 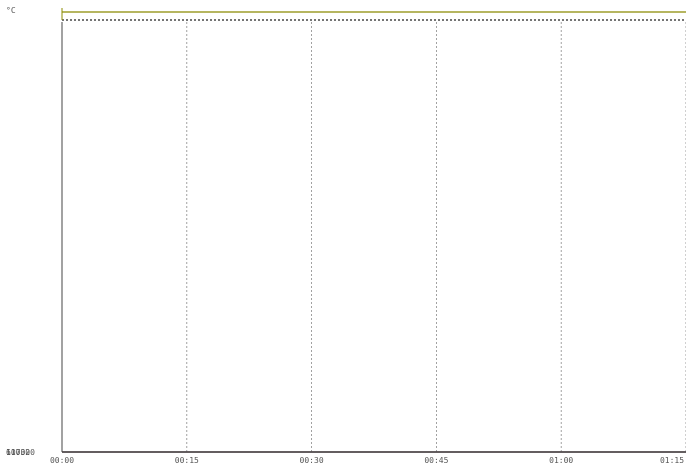 I want to click on x-tick-label: 01:15, so click(x=672, y=460).